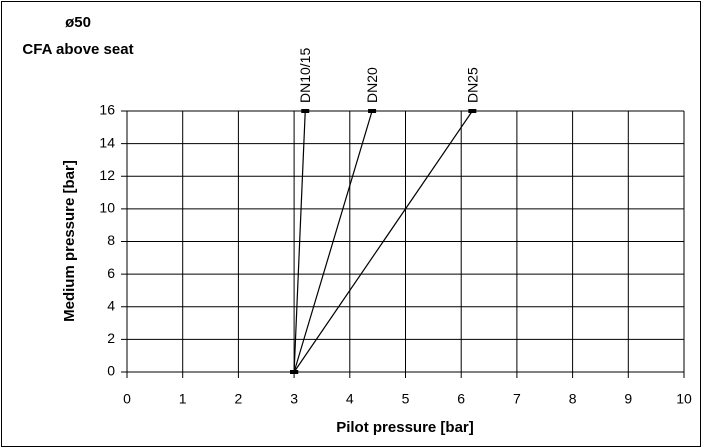 This screenshot has width=702, height=448. What do you see at coordinates (628, 399) in the screenshot?
I see `x-tick-label: 9` at bounding box center [628, 399].